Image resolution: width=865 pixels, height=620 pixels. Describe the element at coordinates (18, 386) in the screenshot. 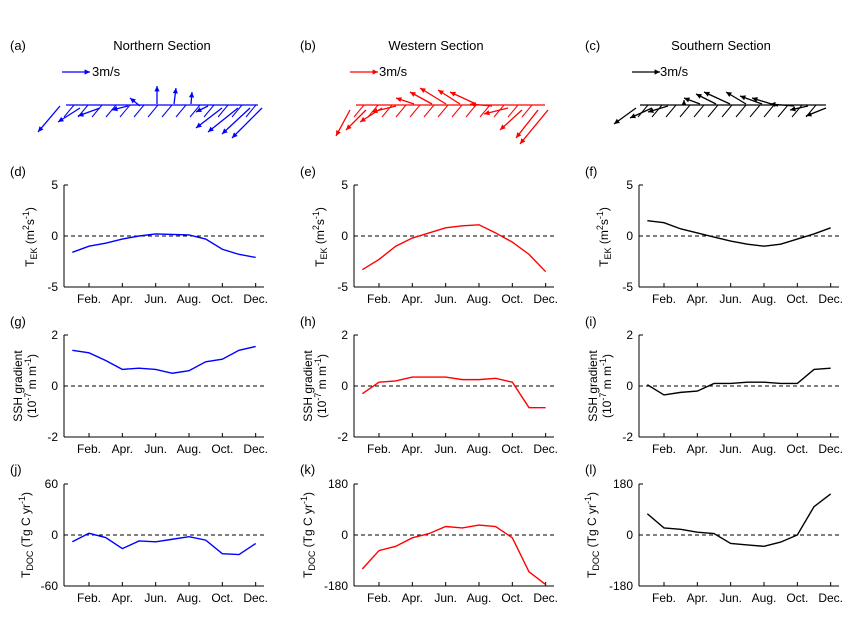

I see `ylabel-ssh-line1: SSH gradient` at that location.